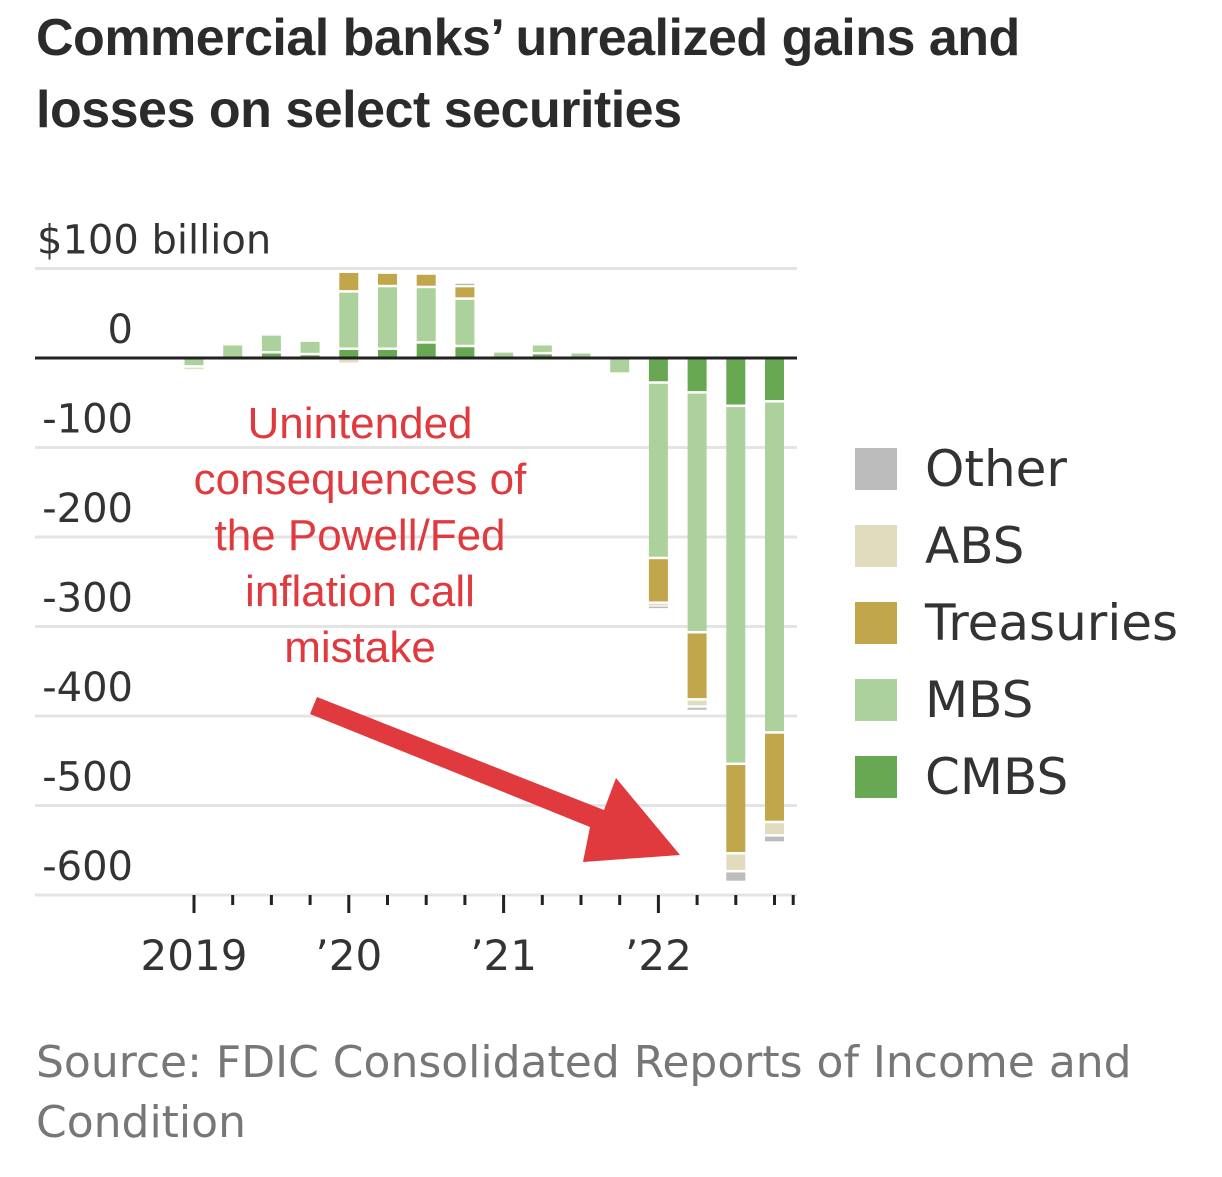  What do you see at coordinates (658, 604) in the screenshot?
I see `bar-abs-2022-q1` at bounding box center [658, 604].